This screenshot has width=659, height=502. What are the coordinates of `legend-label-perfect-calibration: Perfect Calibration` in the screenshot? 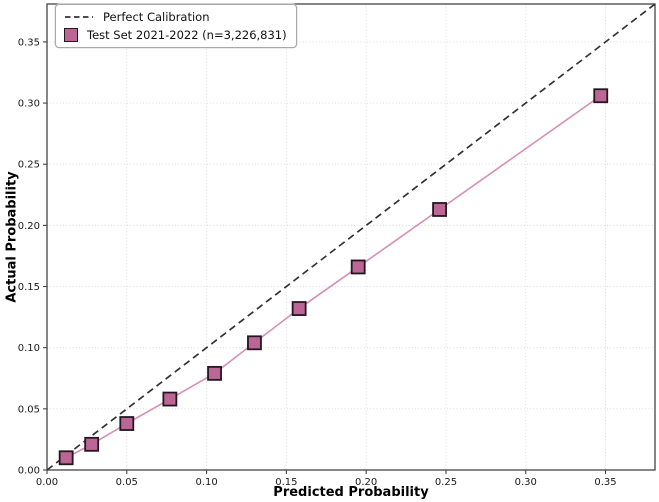 It's located at (156, 17).